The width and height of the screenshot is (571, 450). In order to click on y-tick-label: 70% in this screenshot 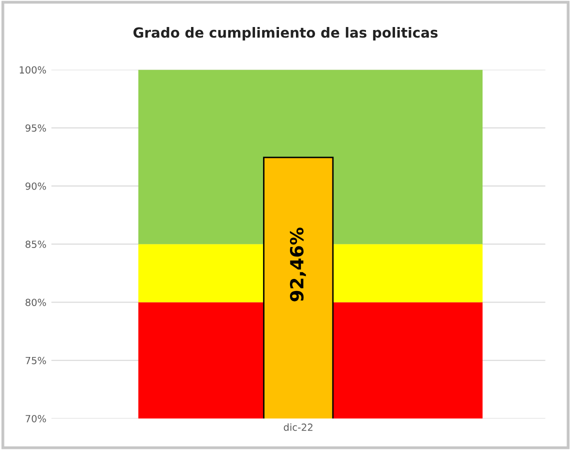, I will do `click(36, 418)`.